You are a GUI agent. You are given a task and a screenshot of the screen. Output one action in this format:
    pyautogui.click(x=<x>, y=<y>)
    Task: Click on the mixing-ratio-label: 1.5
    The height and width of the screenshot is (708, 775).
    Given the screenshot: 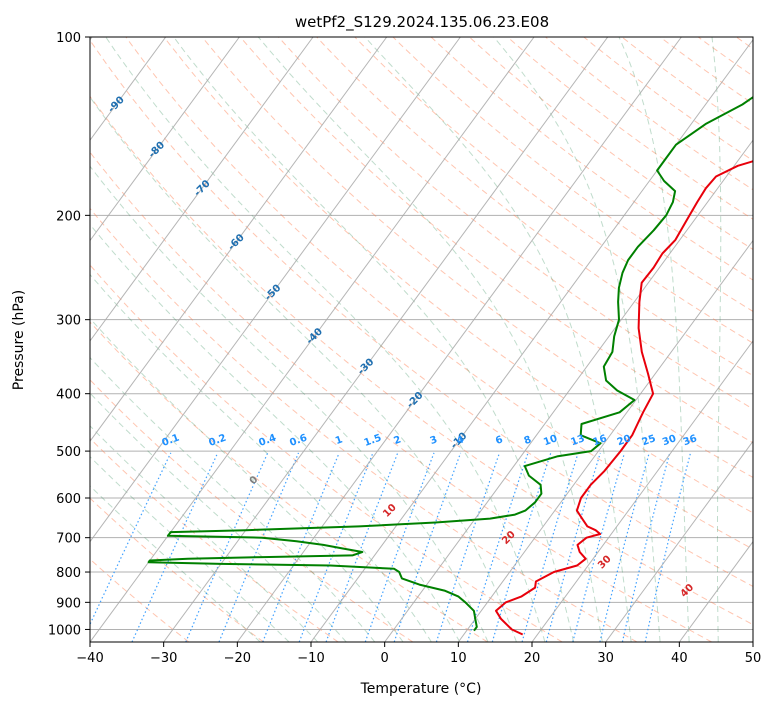 What is the action you would take?
    pyautogui.click(x=373, y=441)
    